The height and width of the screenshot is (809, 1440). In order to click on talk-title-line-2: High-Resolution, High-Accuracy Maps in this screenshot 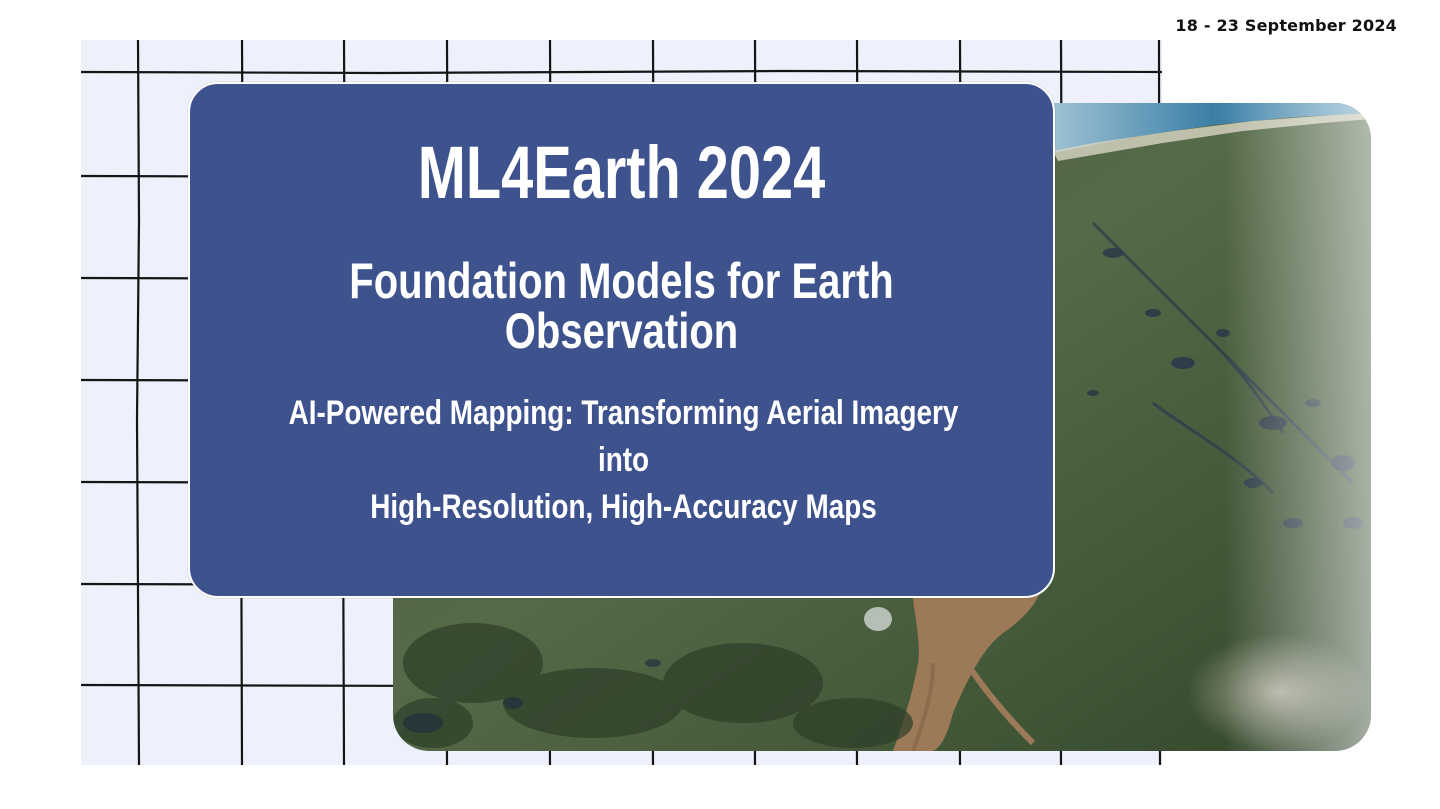, I will do `click(623, 507)`.